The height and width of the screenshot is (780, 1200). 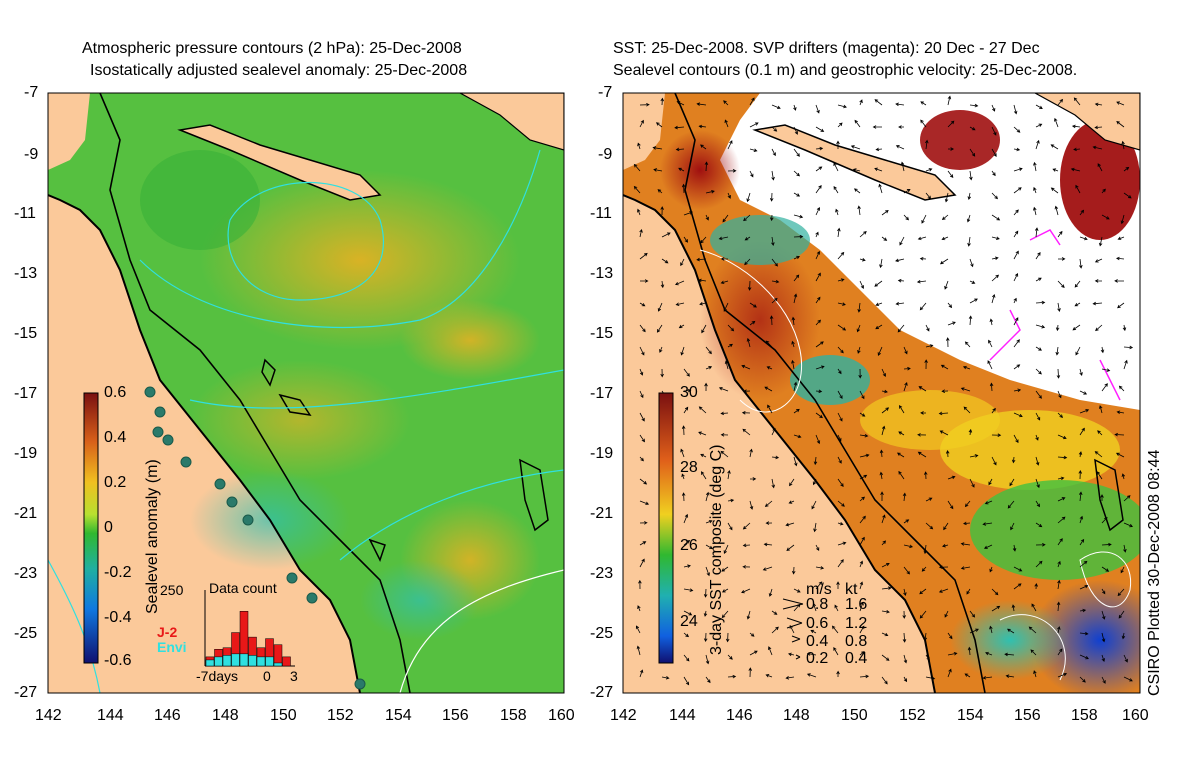 I want to click on lon-tick-left: 152, so click(x=340, y=715).